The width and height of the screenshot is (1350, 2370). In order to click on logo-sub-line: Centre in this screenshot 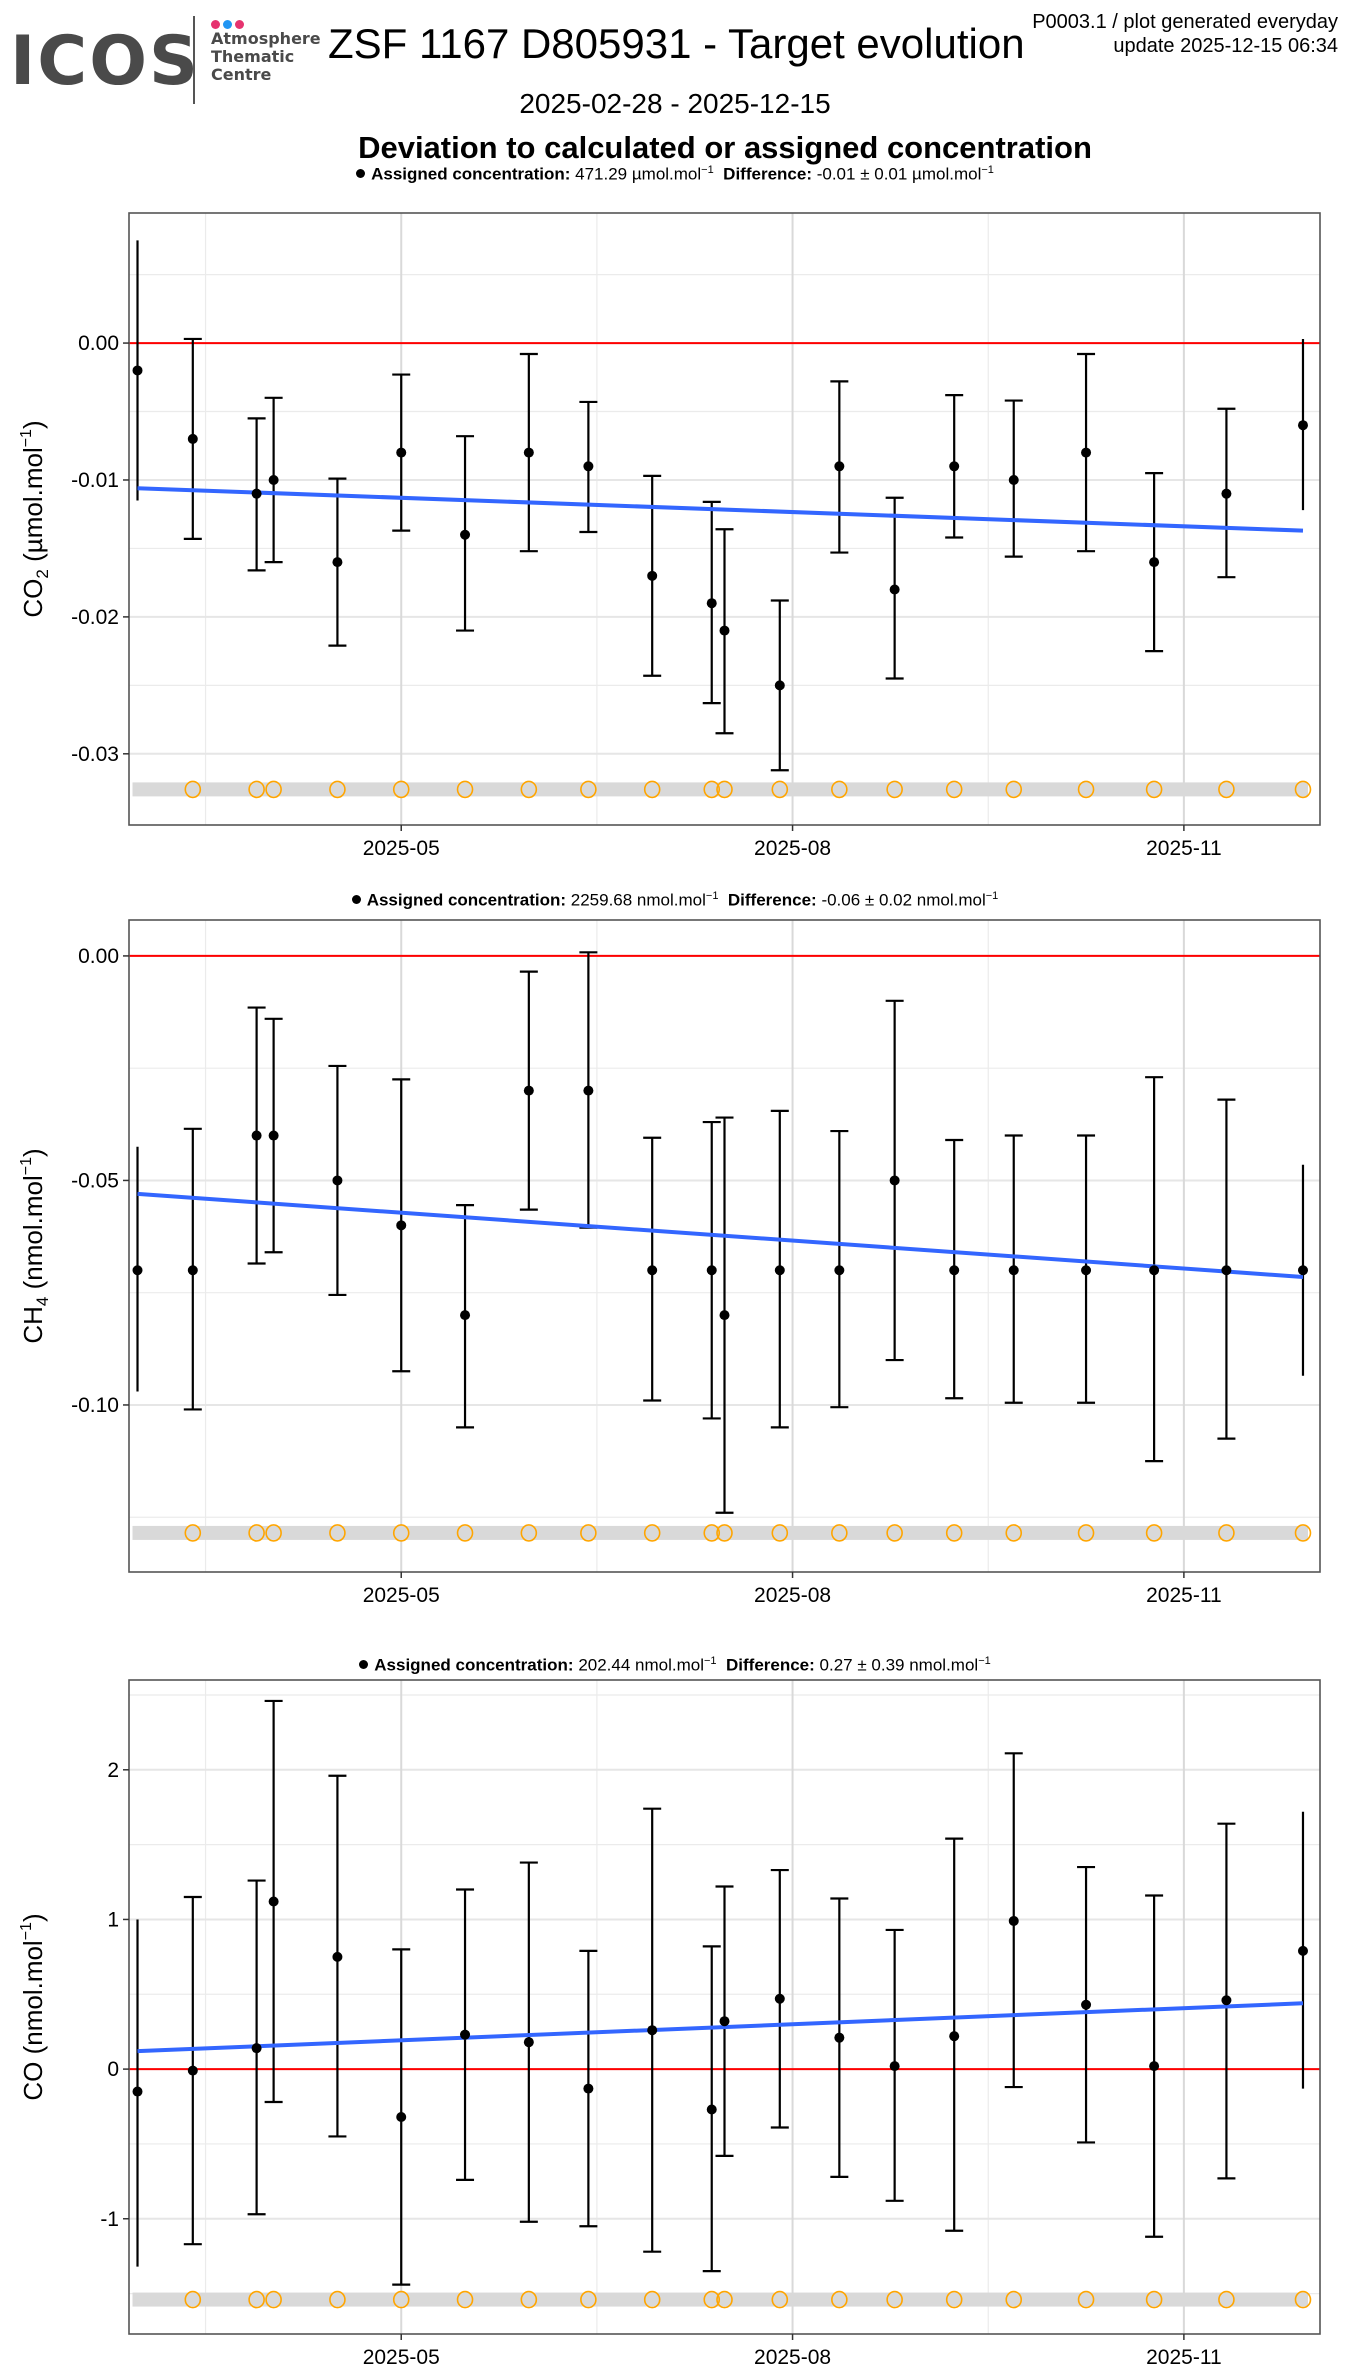, I will do `click(241, 74)`.